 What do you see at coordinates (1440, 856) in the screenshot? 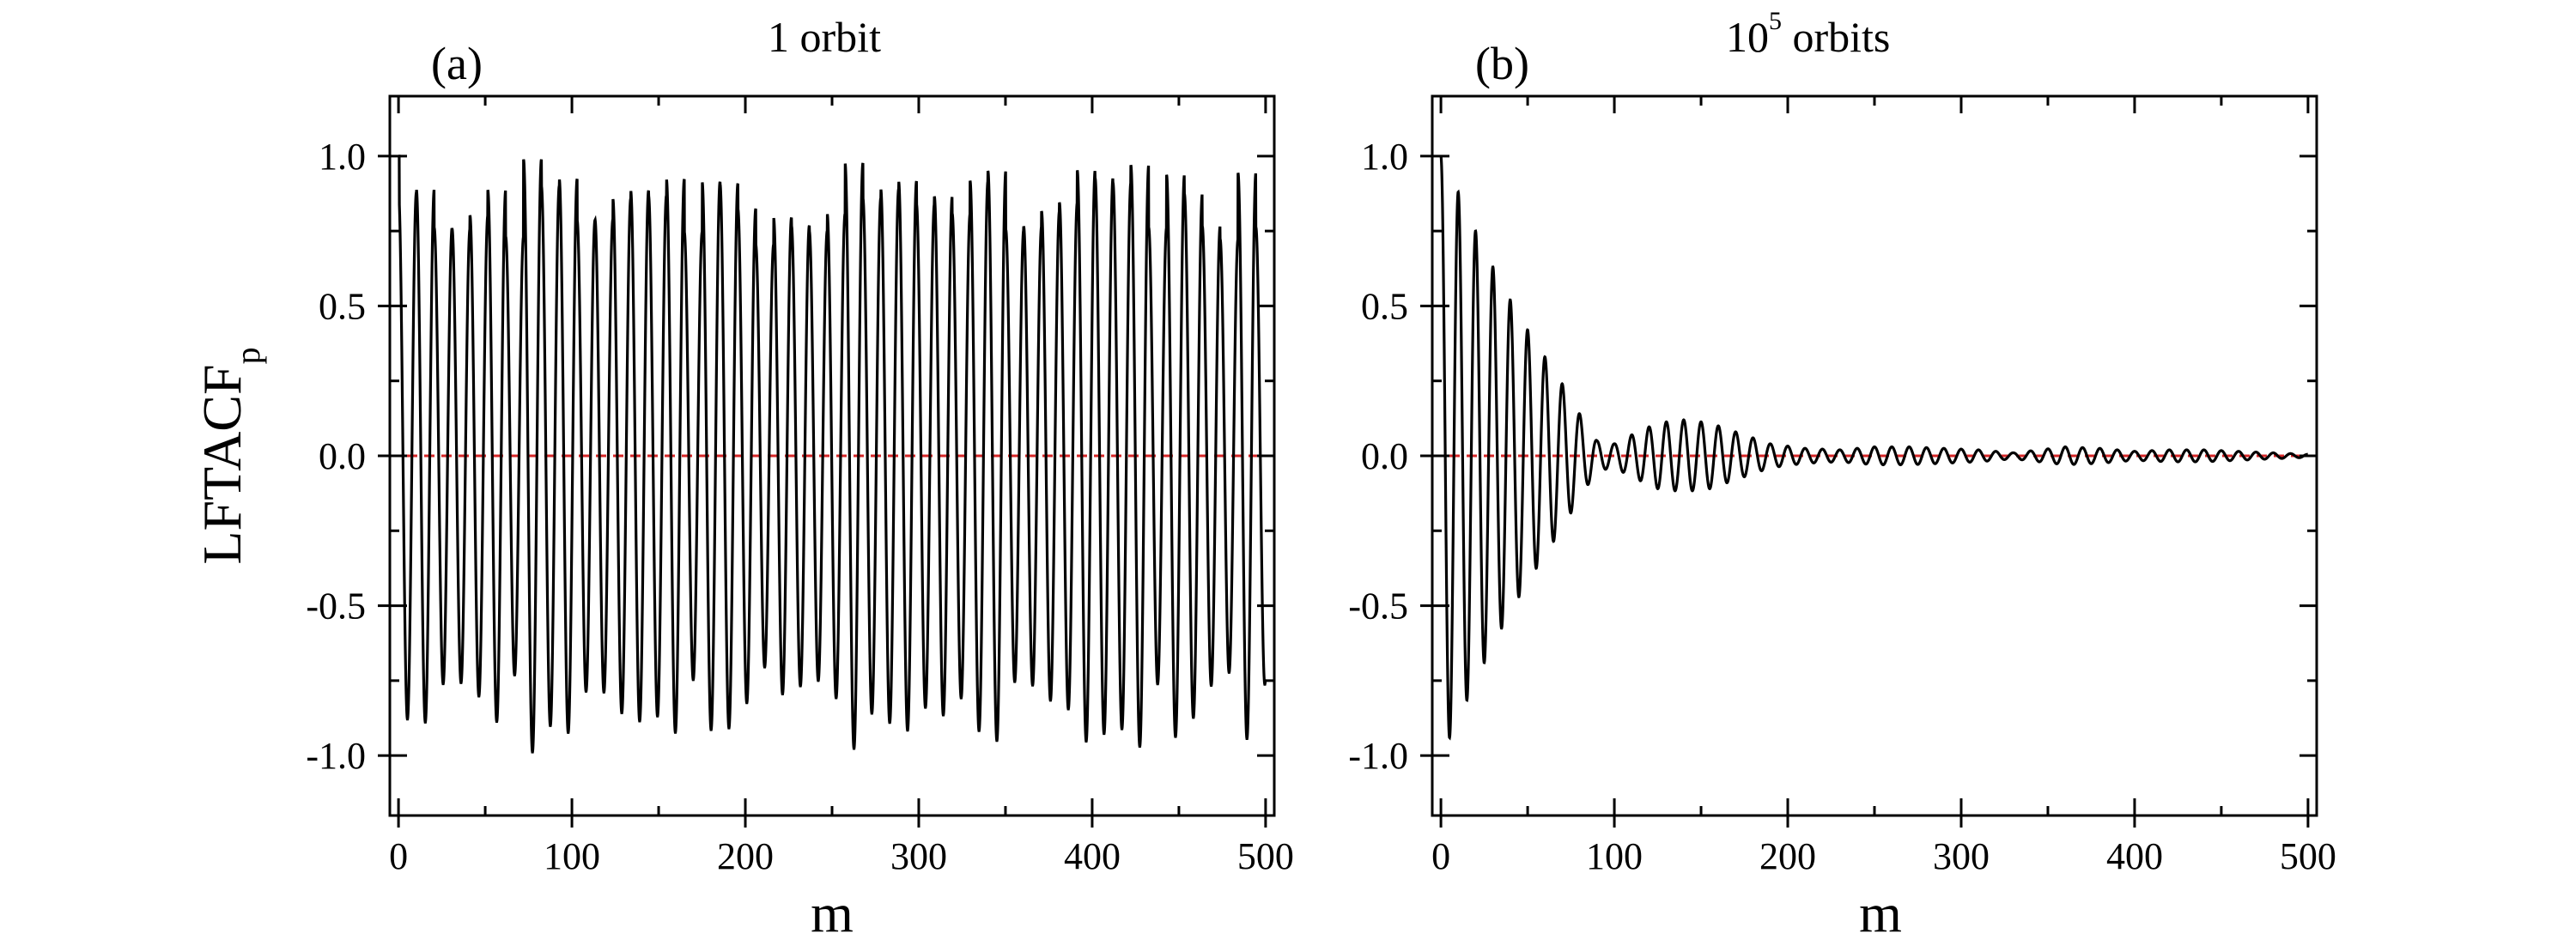
I see `x-tick-label-b: 0` at bounding box center [1440, 856].